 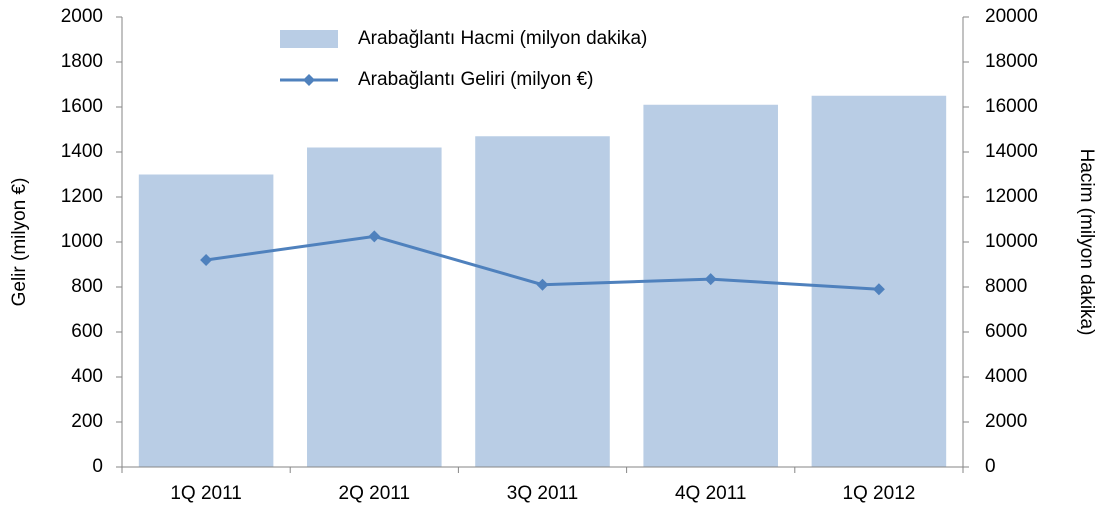 I want to click on x-tick-label: 2Q 2011, so click(x=374, y=493).